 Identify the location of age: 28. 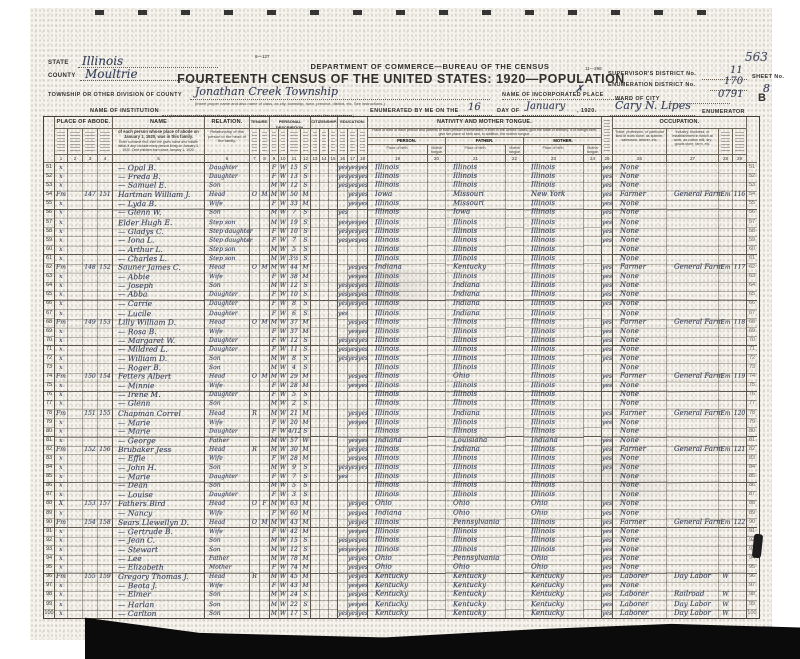
(294, 459).